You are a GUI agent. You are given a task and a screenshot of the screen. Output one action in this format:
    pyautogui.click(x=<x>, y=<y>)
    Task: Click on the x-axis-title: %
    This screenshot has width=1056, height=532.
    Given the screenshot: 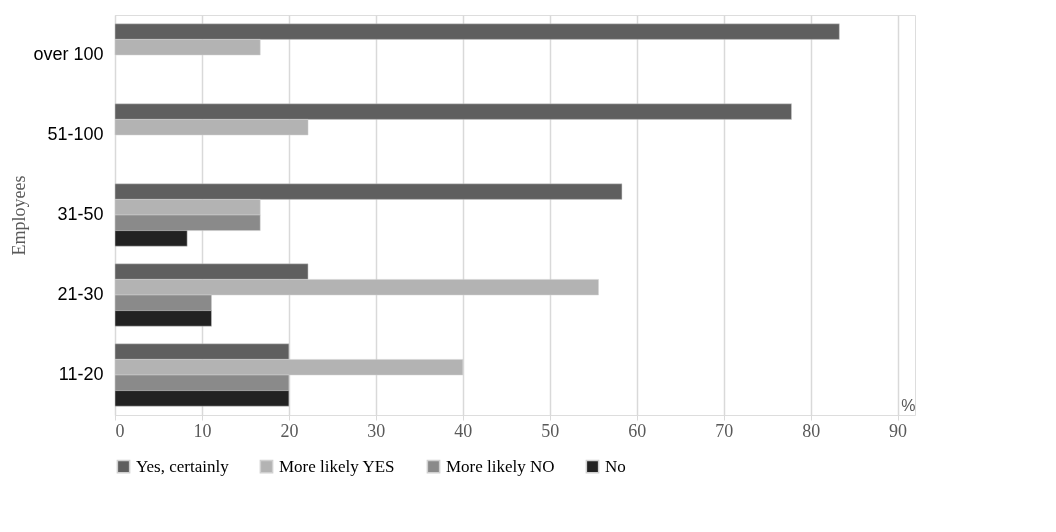 What is the action you would take?
    pyautogui.click(x=908, y=405)
    